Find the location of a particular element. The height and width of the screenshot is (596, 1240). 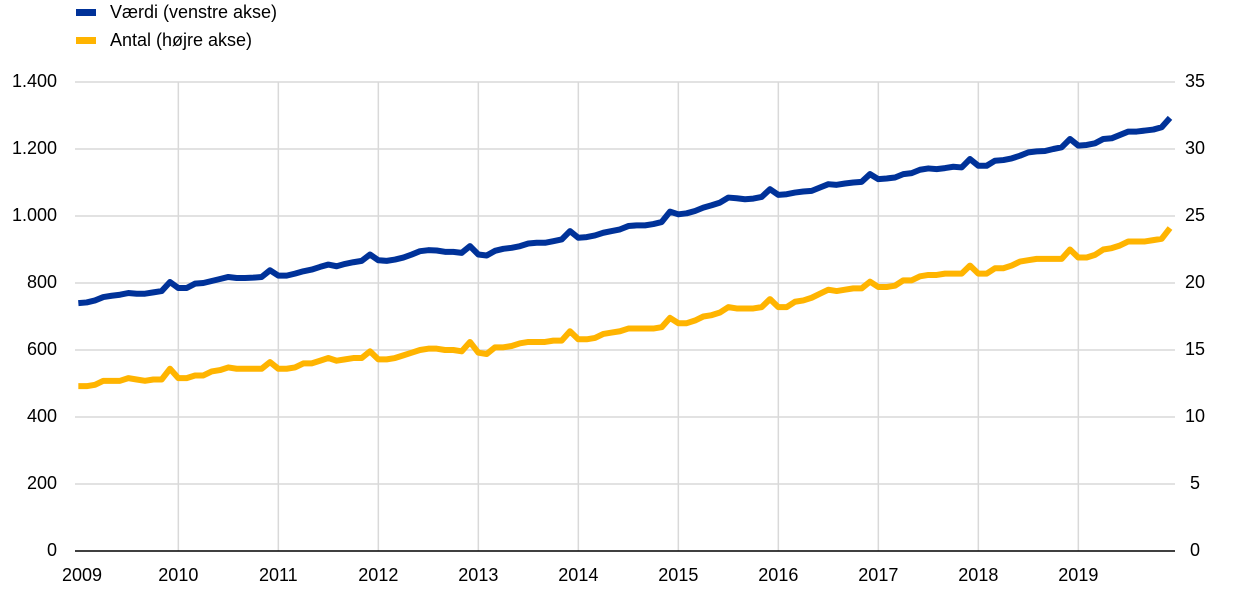

y-tick-label: 600 is located at coordinates (42, 349).